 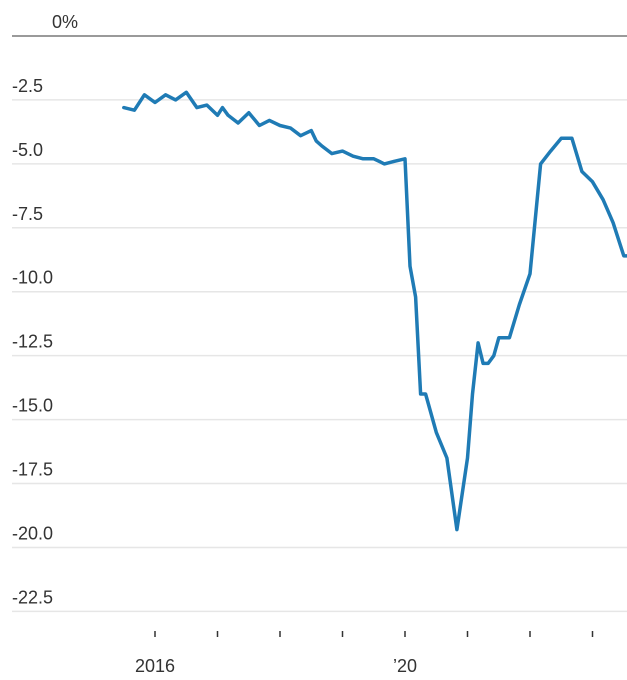 What do you see at coordinates (405, 666) in the screenshot?
I see `x-tick-label: ’20` at bounding box center [405, 666].